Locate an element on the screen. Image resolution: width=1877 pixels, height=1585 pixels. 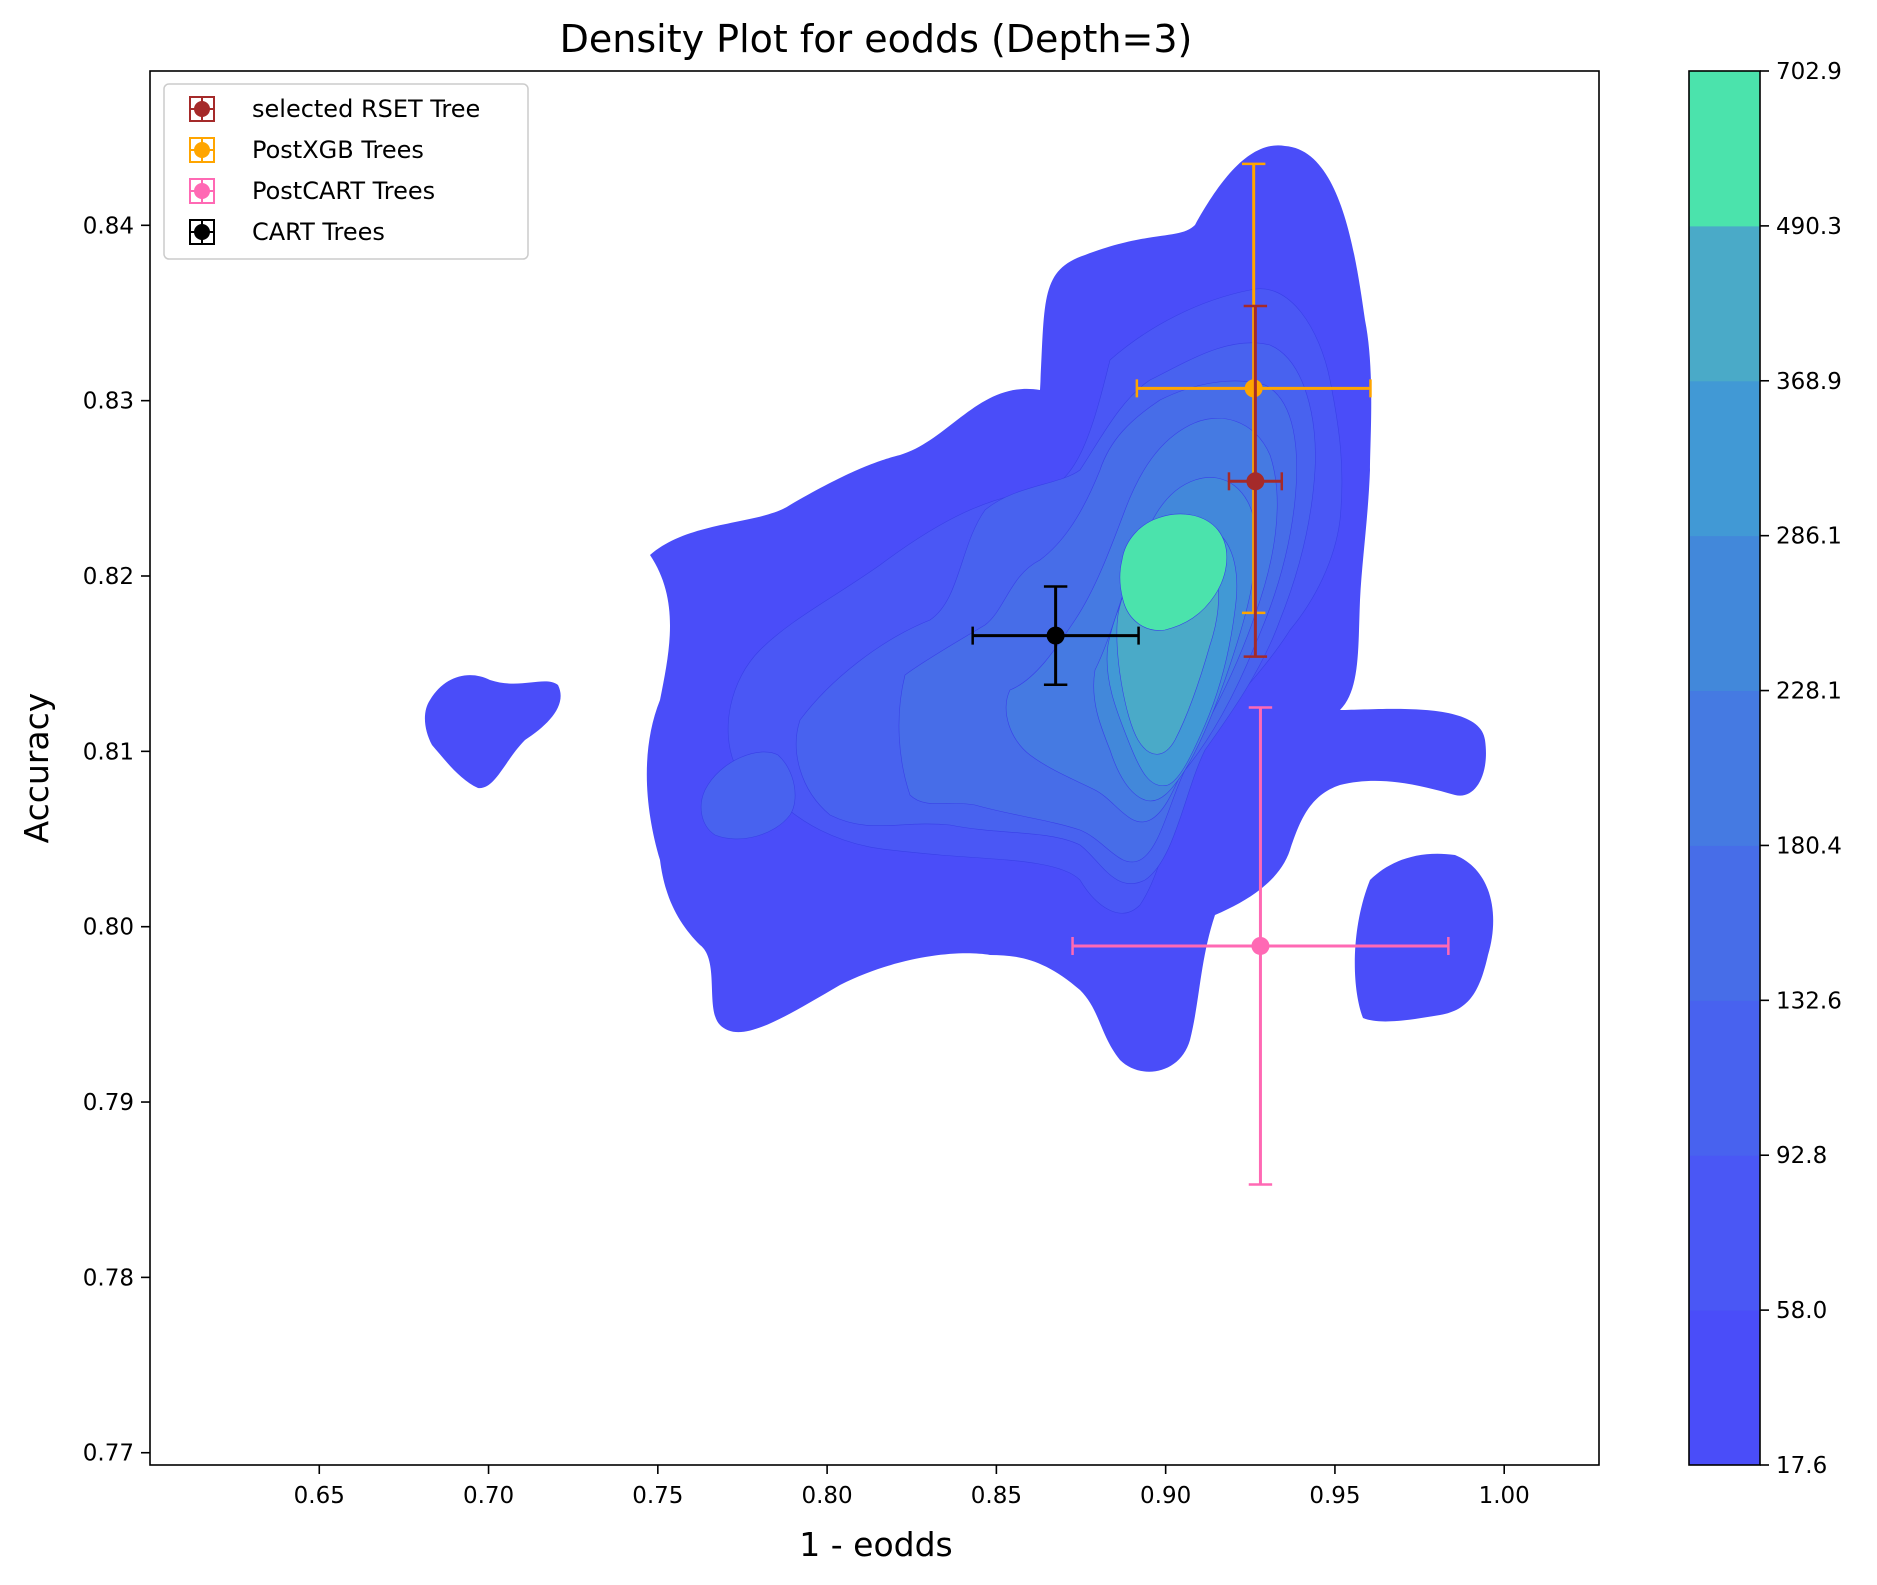
legend-label: PostXGB Trees is located at coordinates (338, 150).